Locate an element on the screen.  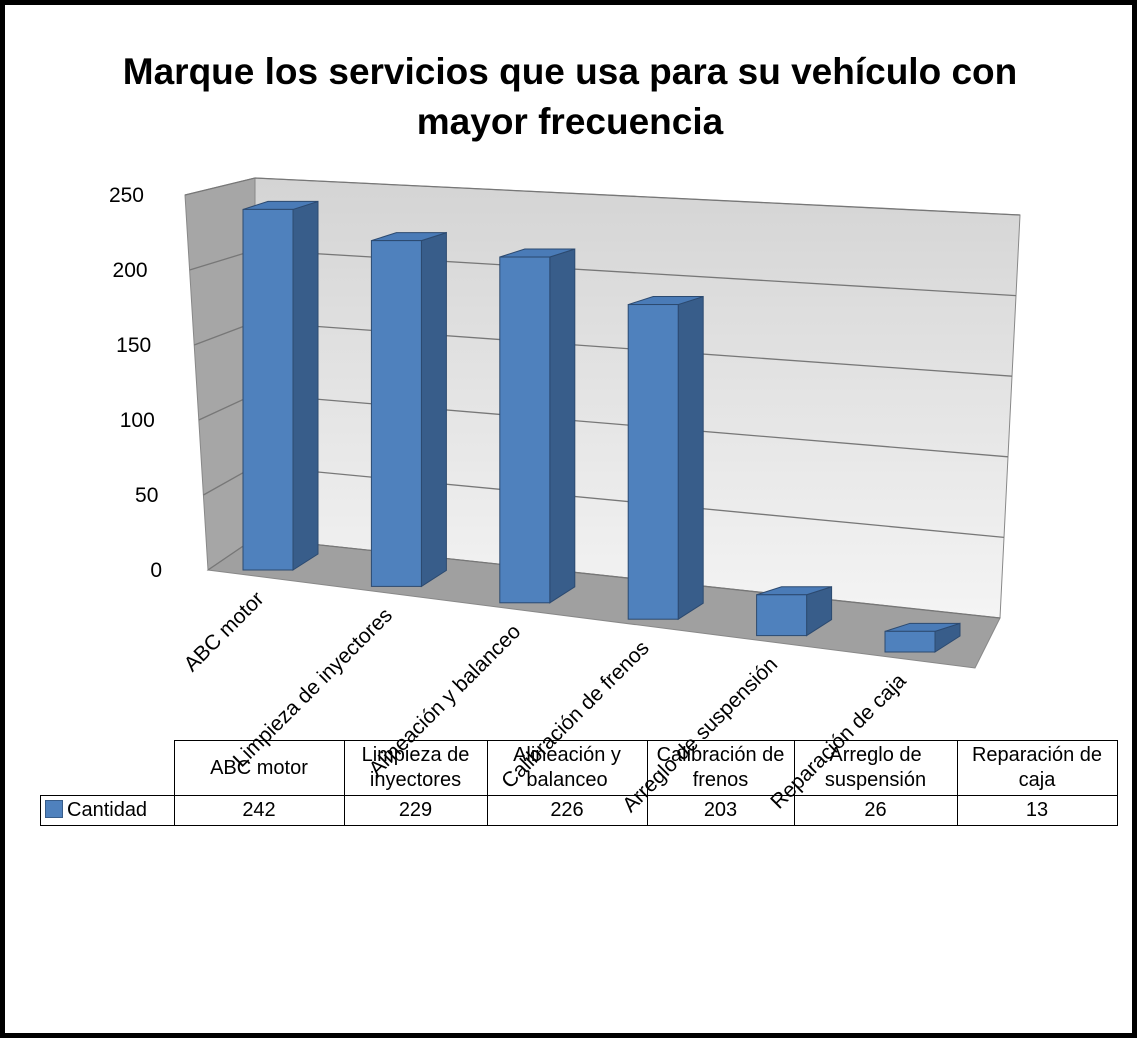
table-header: Limpieza de inyectores is located at coordinates (415, 768).